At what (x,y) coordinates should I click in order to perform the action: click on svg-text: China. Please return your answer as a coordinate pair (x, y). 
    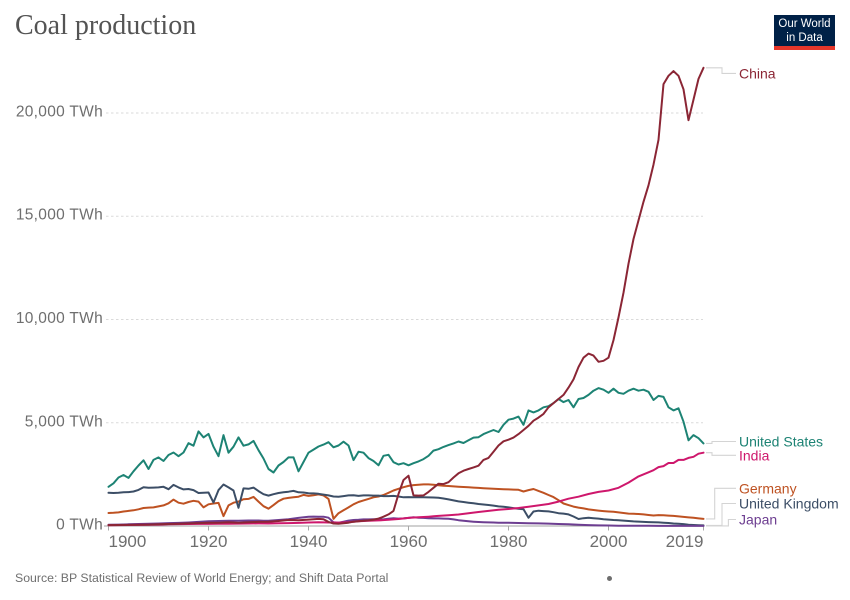
    Looking at the image, I should click on (757, 73).